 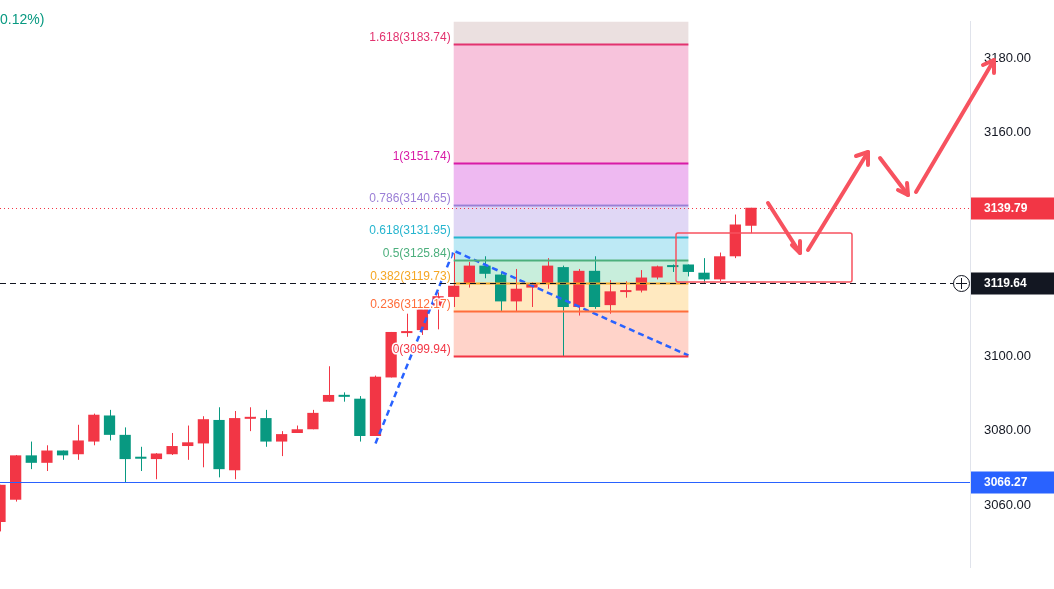 I want to click on annotation: 0.12%), so click(x=22, y=18).